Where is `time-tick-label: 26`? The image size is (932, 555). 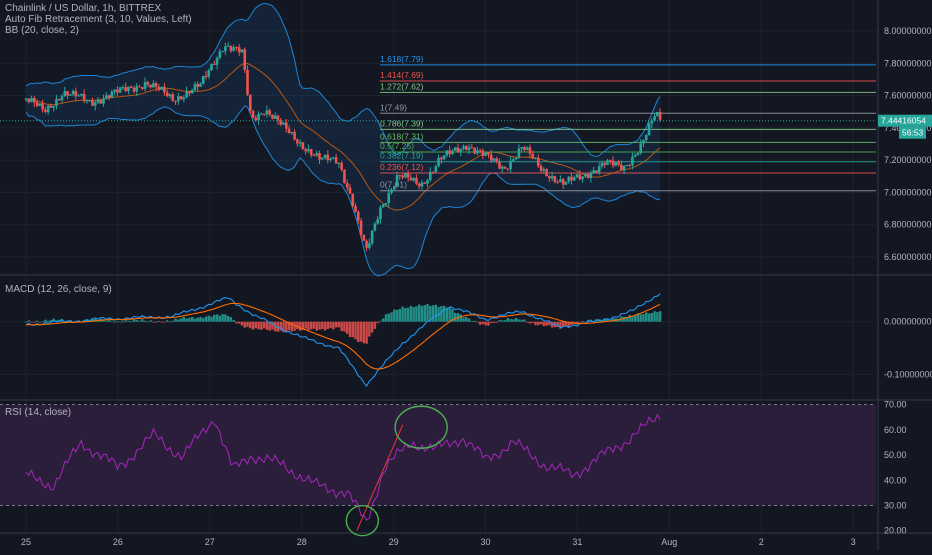
time-tick-label: 26 is located at coordinates (118, 542).